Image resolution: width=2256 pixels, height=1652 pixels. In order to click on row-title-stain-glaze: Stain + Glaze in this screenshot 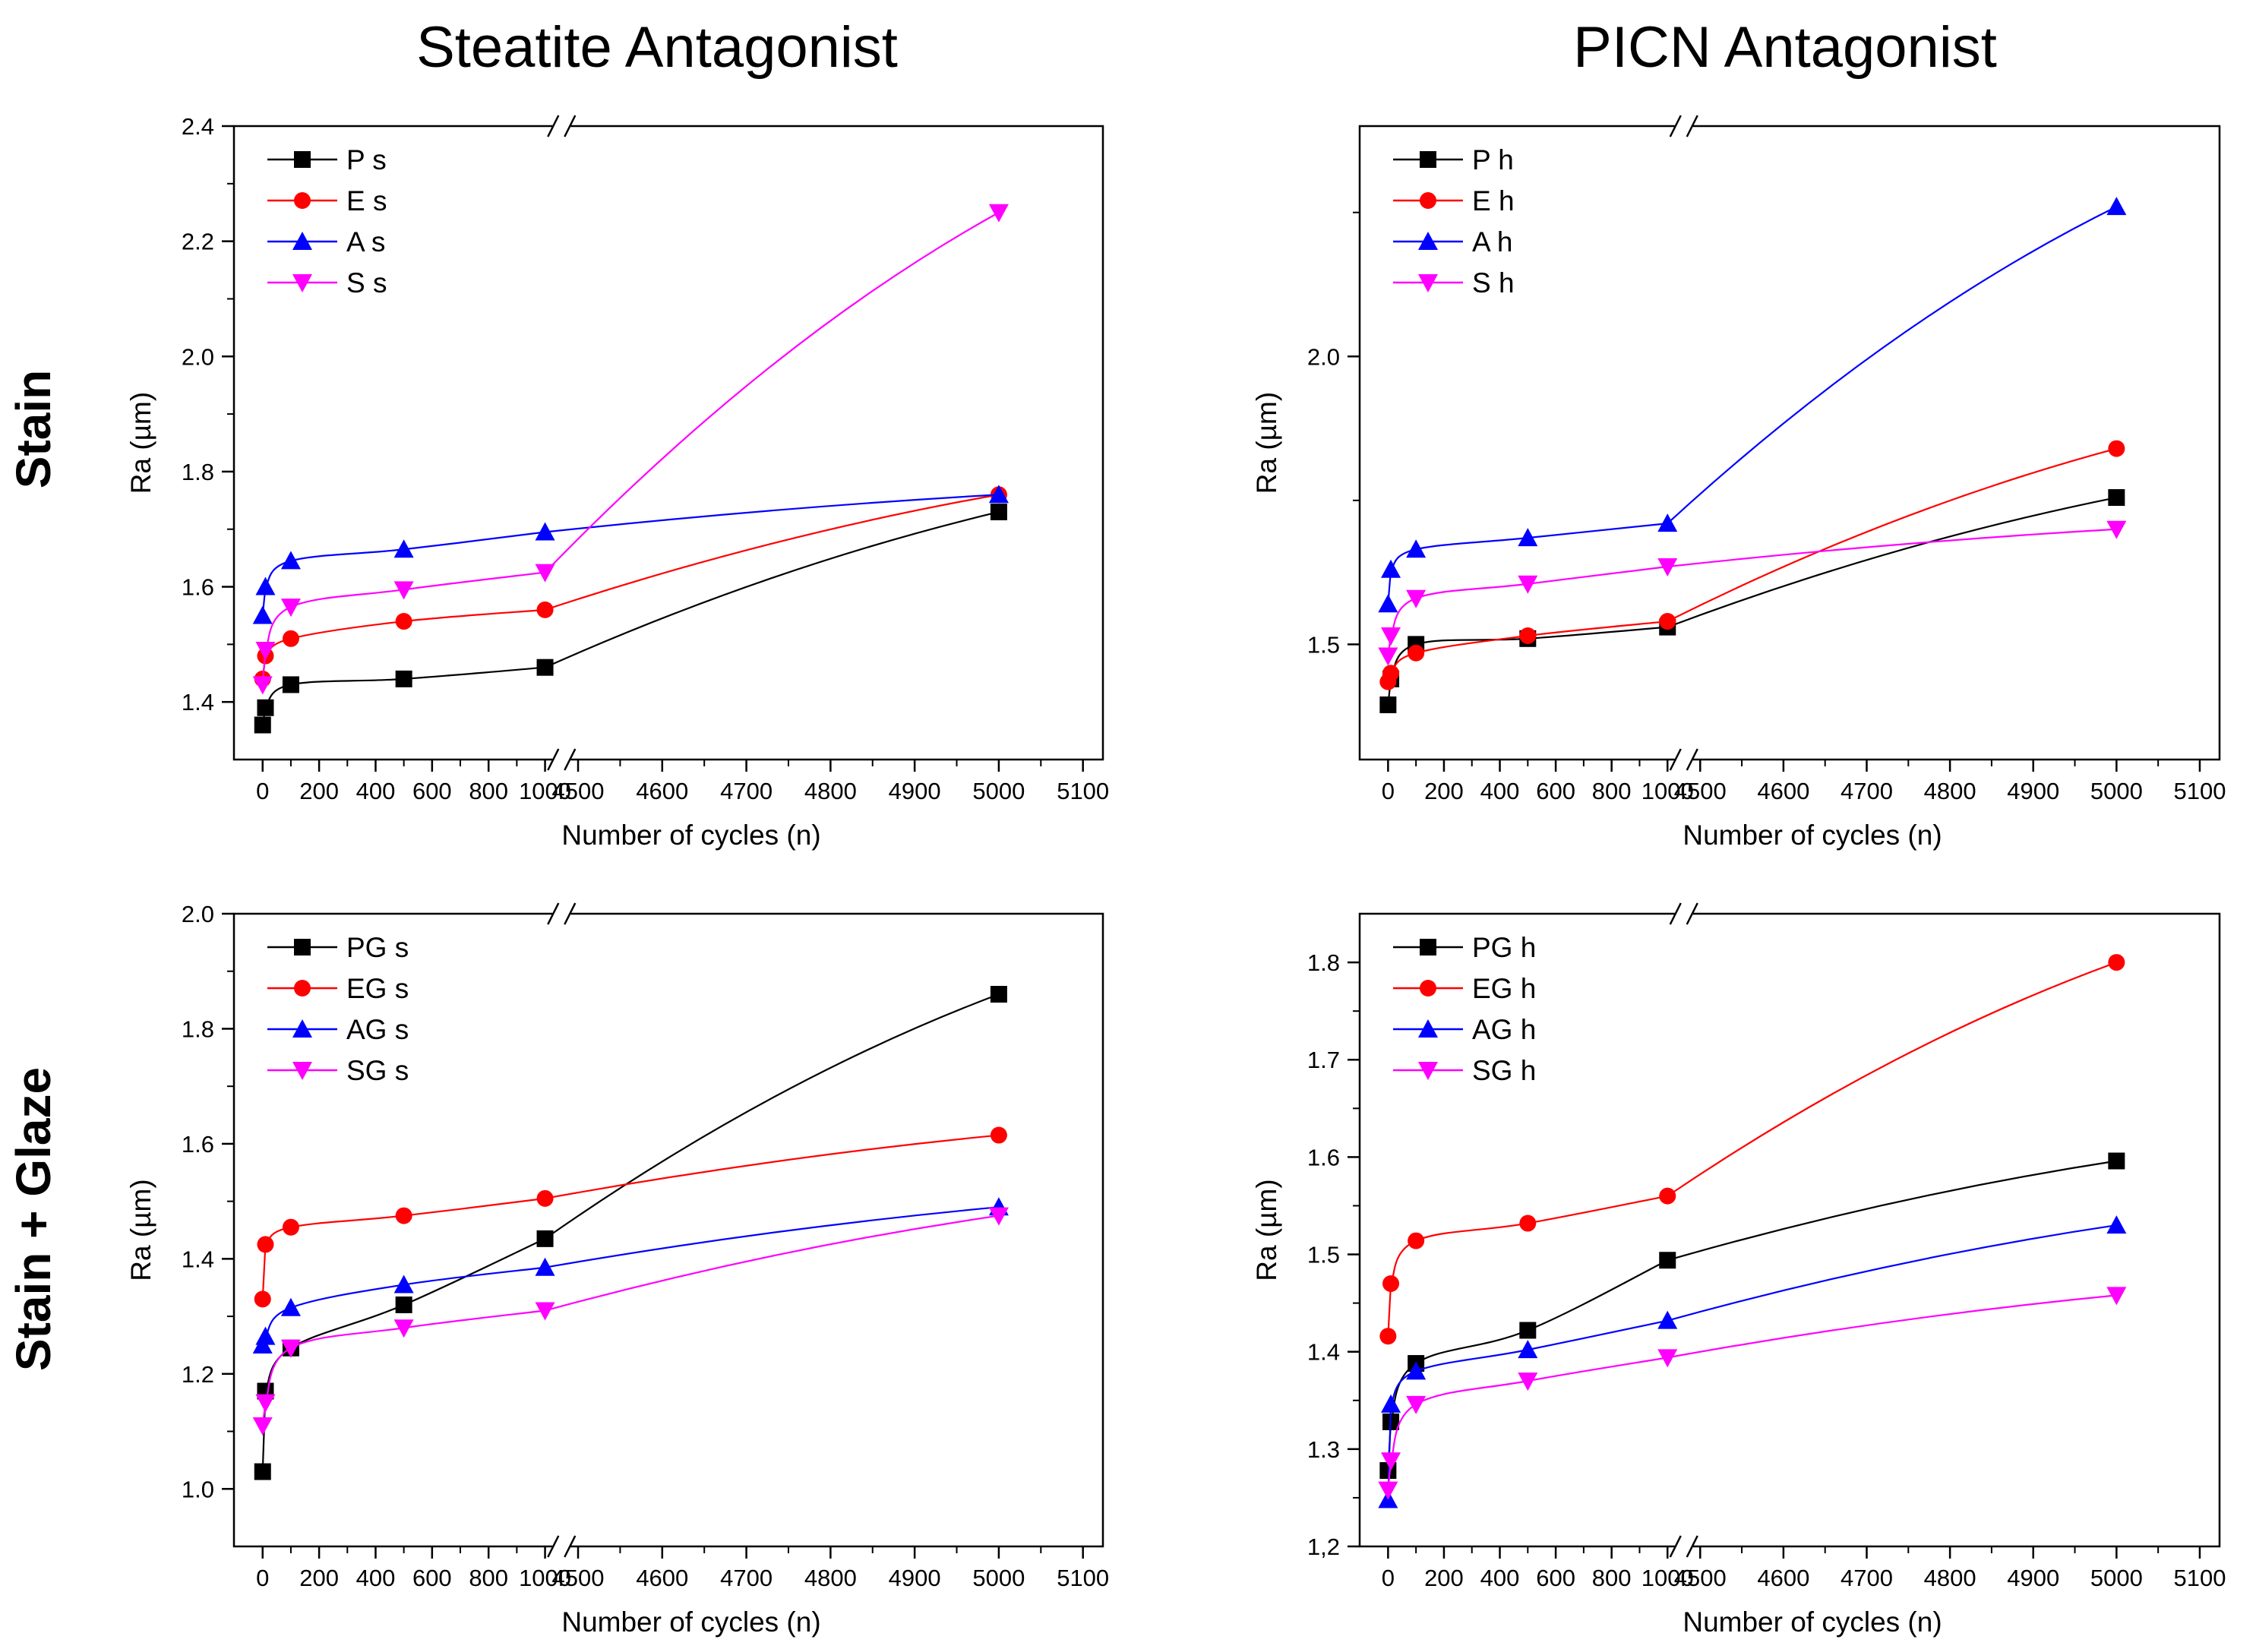, I will do `click(33, 1219)`.